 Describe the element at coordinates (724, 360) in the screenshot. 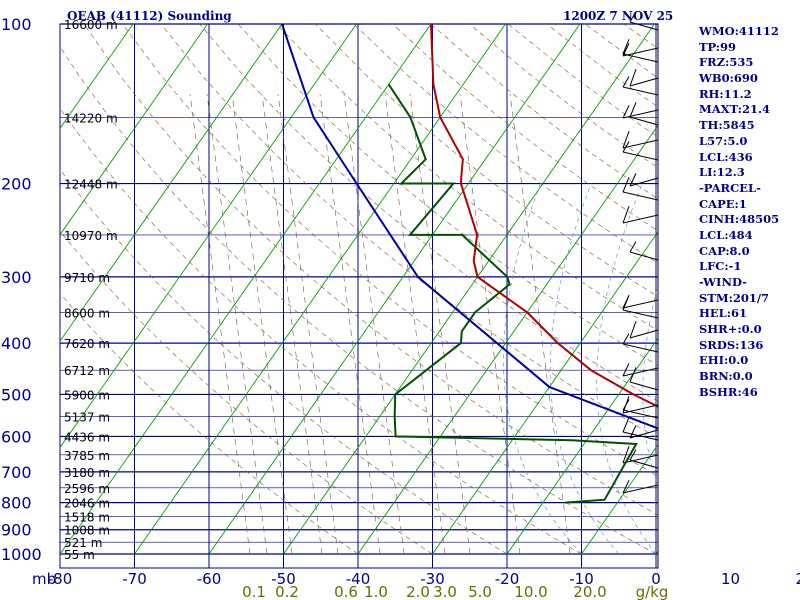

I see `parameter-item: EHI:0.0` at that location.